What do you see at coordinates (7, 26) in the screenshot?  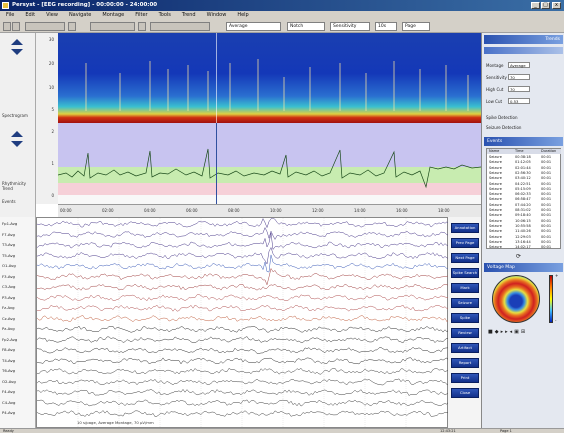 I see `save-icon` at bounding box center [7, 26].